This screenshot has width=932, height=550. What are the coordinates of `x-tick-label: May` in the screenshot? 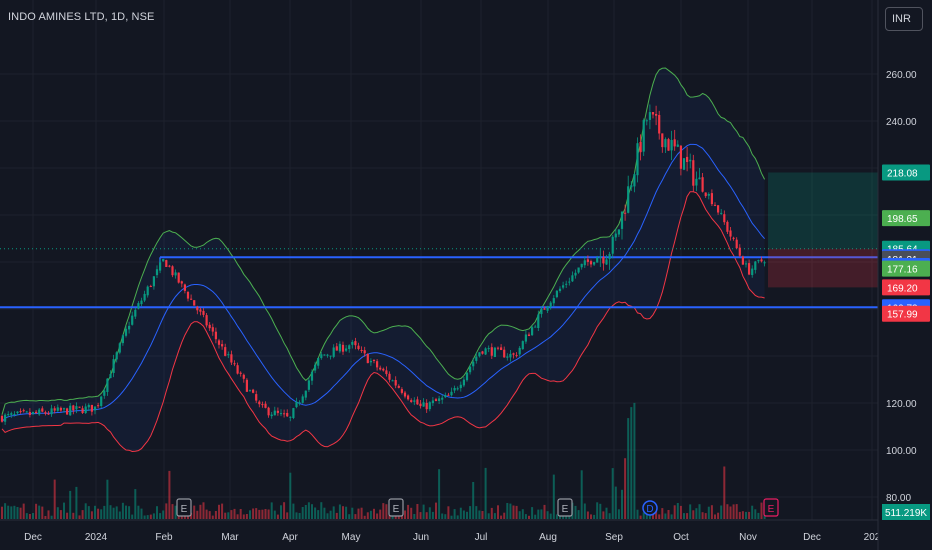 It's located at (351, 537).